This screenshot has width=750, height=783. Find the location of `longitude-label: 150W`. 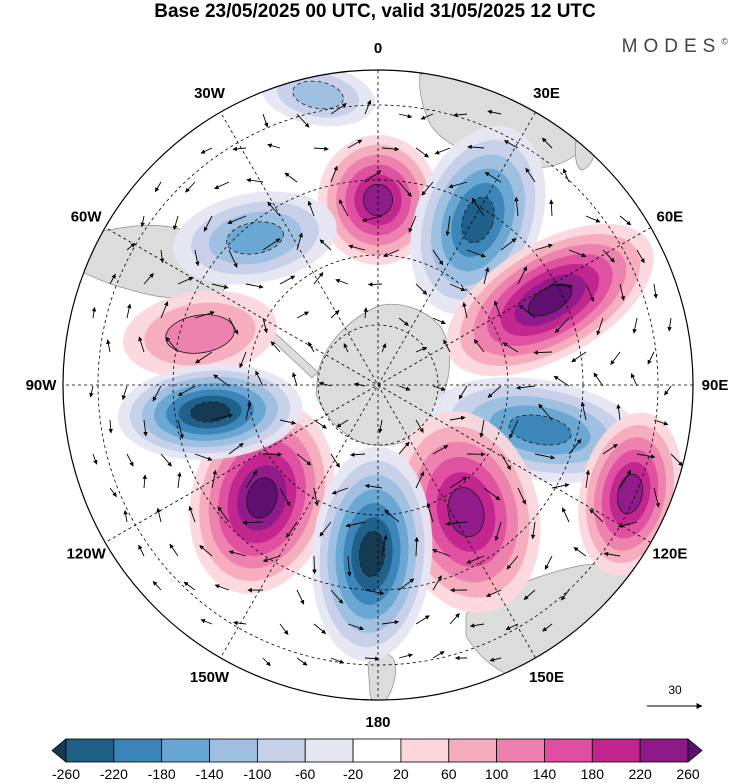

longitude-label: 150W is located at coordinates (210, 677).